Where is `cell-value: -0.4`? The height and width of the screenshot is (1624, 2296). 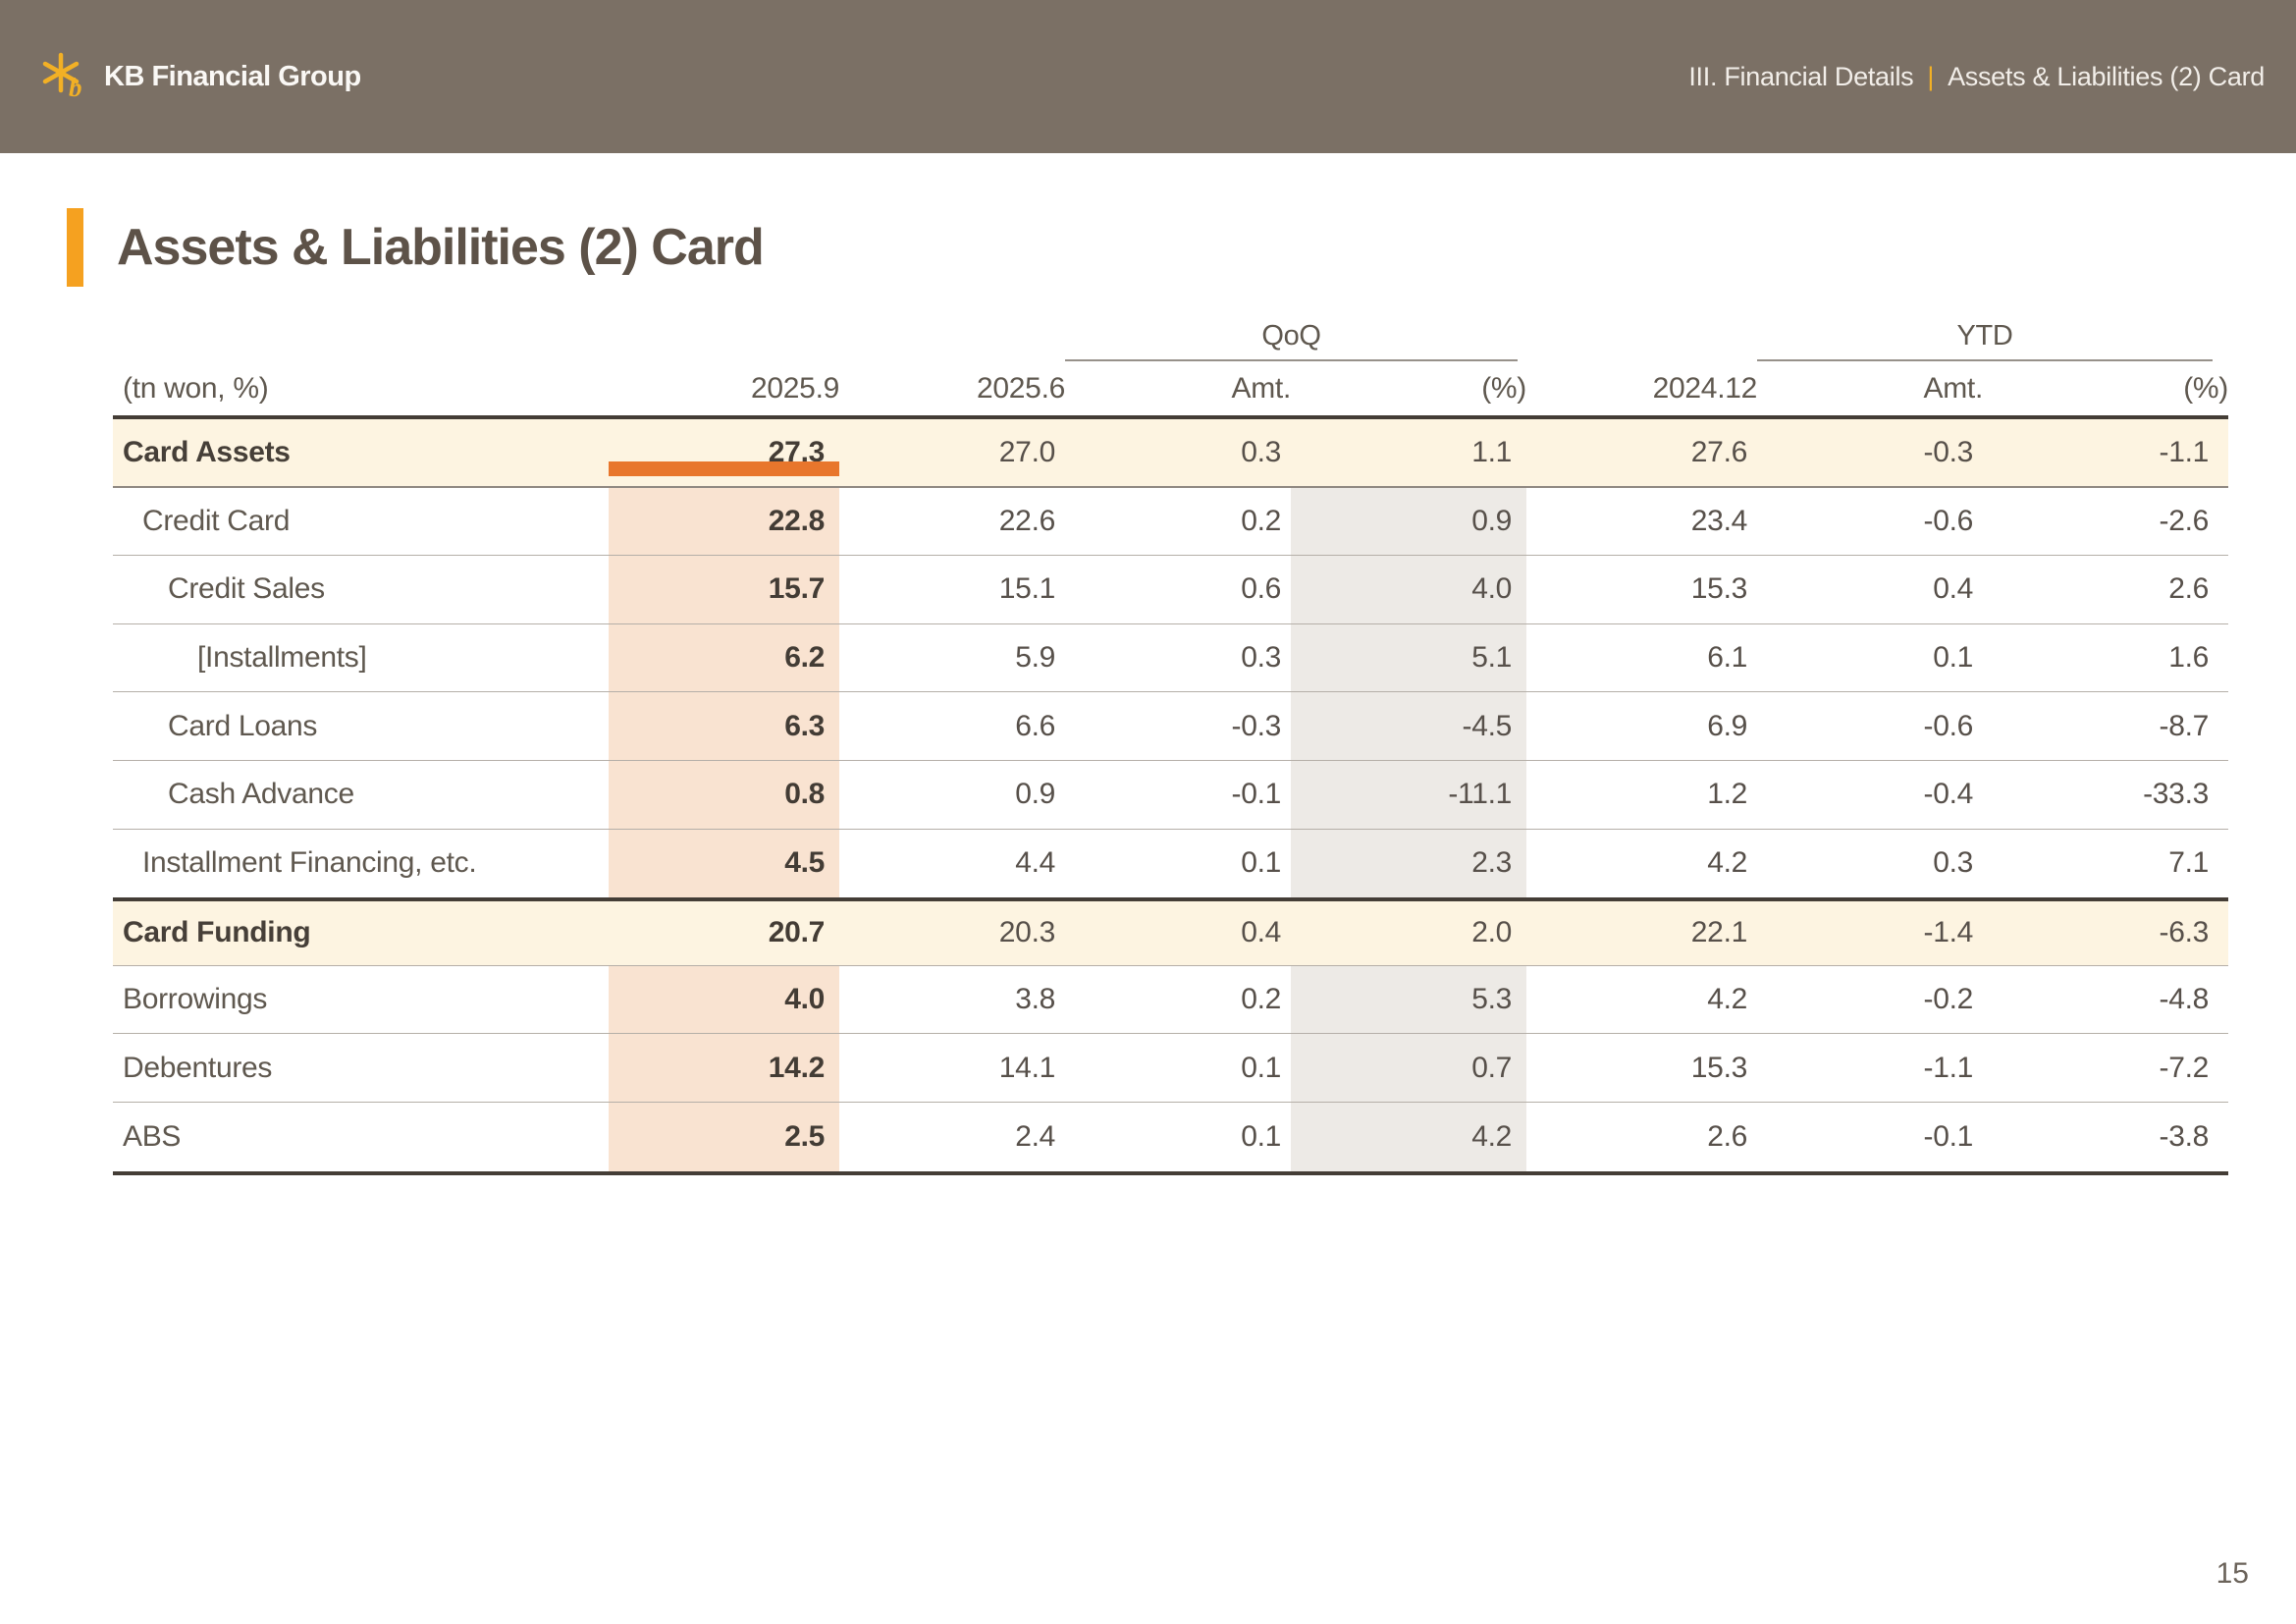 cell-value: -0.4 is located at coordinates (1870, 795).